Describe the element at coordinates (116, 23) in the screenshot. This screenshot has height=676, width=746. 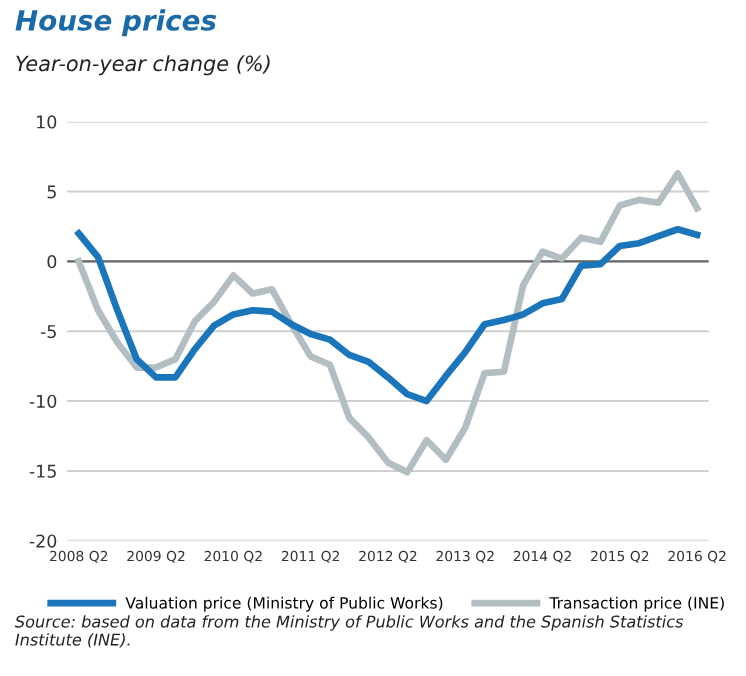
I see `chart-title: House prices` at that location.